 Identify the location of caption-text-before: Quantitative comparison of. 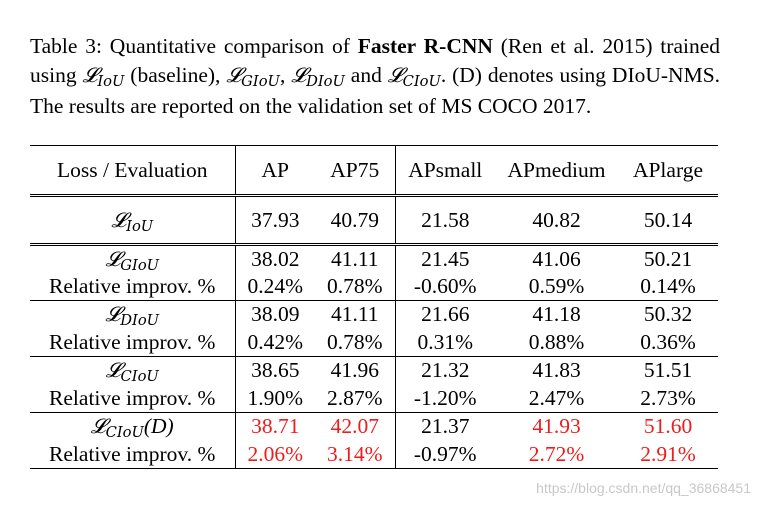
(229, 46).